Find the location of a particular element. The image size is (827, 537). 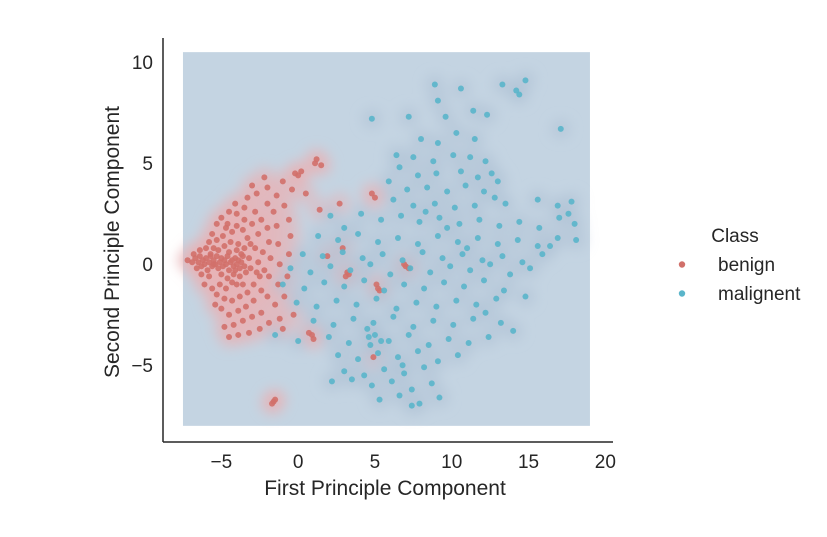

y-tick-label: 5 is located at coordinates (147, 164).